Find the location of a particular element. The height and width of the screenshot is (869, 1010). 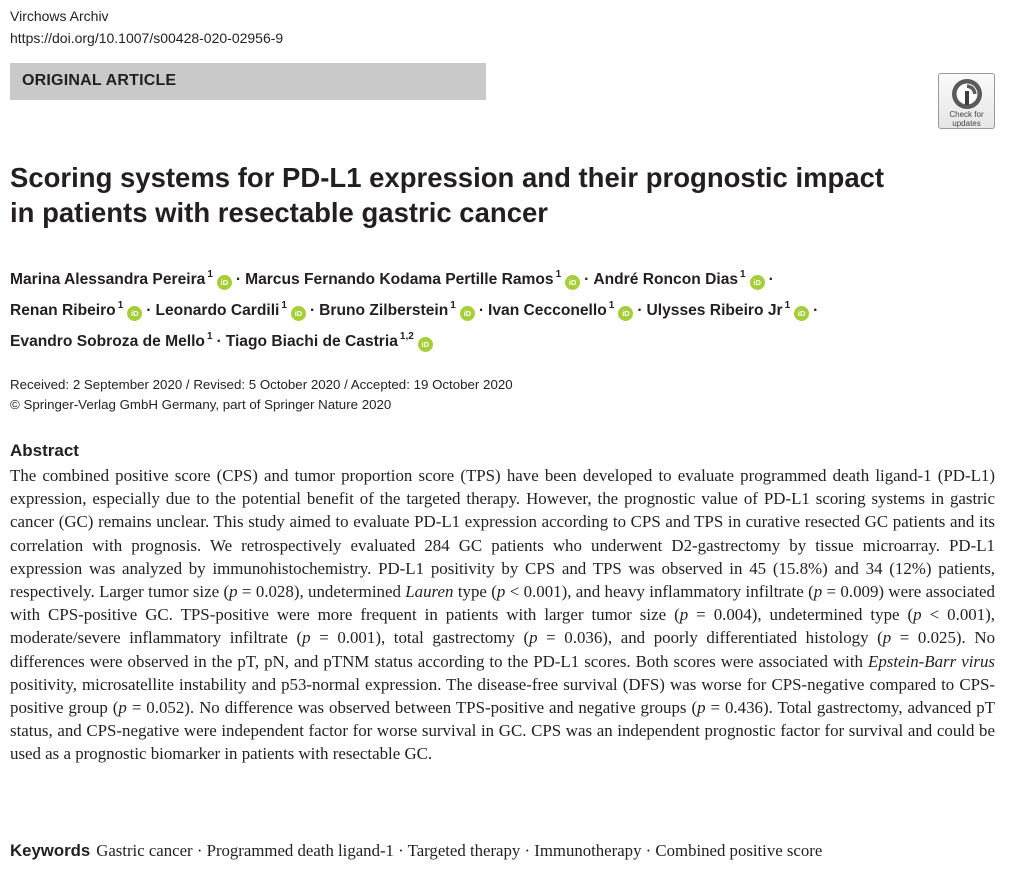

author-name: Ivan Cecconello is located at coordinates (547, 310).